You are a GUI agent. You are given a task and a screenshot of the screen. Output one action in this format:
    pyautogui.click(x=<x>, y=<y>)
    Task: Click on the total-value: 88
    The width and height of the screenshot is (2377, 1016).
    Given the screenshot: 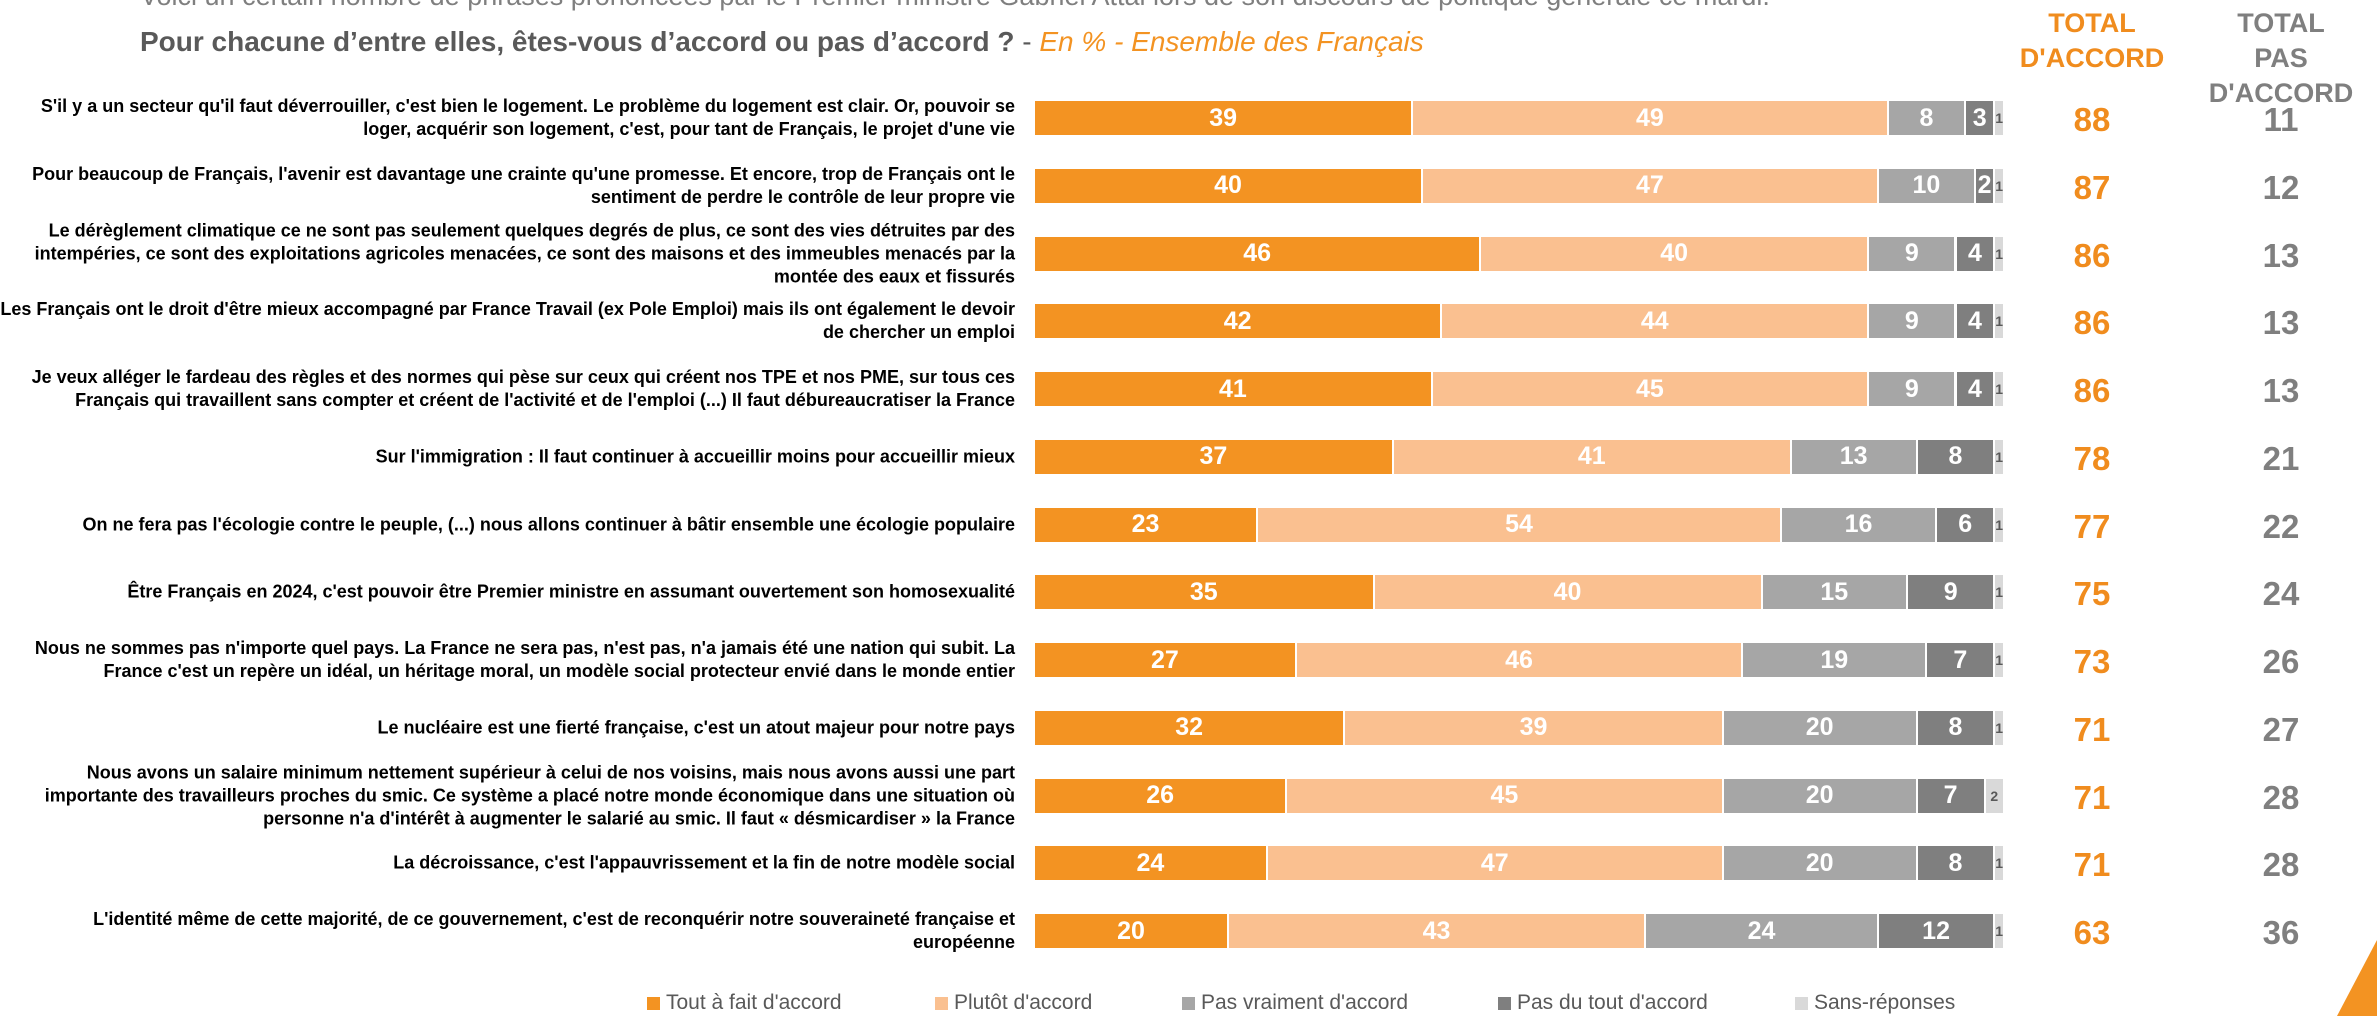 What is the action you would take?
    pyautogui.click(x=2092, y=119)
    